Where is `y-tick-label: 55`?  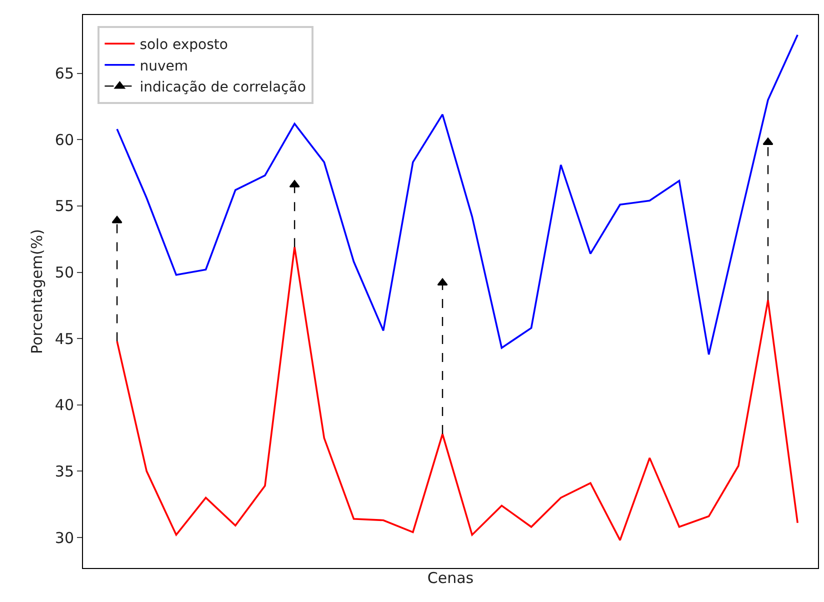 y-tick-label: 55 is located at coordinates (64, 206).